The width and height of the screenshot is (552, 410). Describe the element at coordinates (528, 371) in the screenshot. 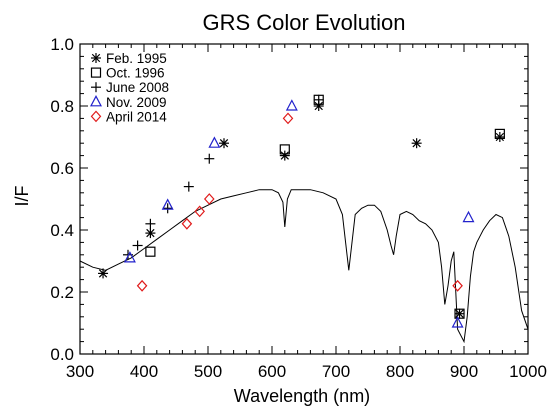

I see `x-tick-label: 1000` at that location.